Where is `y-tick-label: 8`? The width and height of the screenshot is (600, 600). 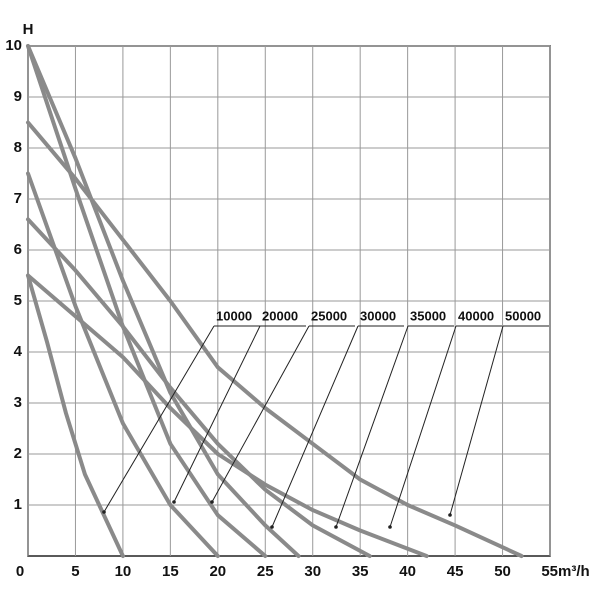 y-tick-label: 8 is located at coordinates (18, 147).